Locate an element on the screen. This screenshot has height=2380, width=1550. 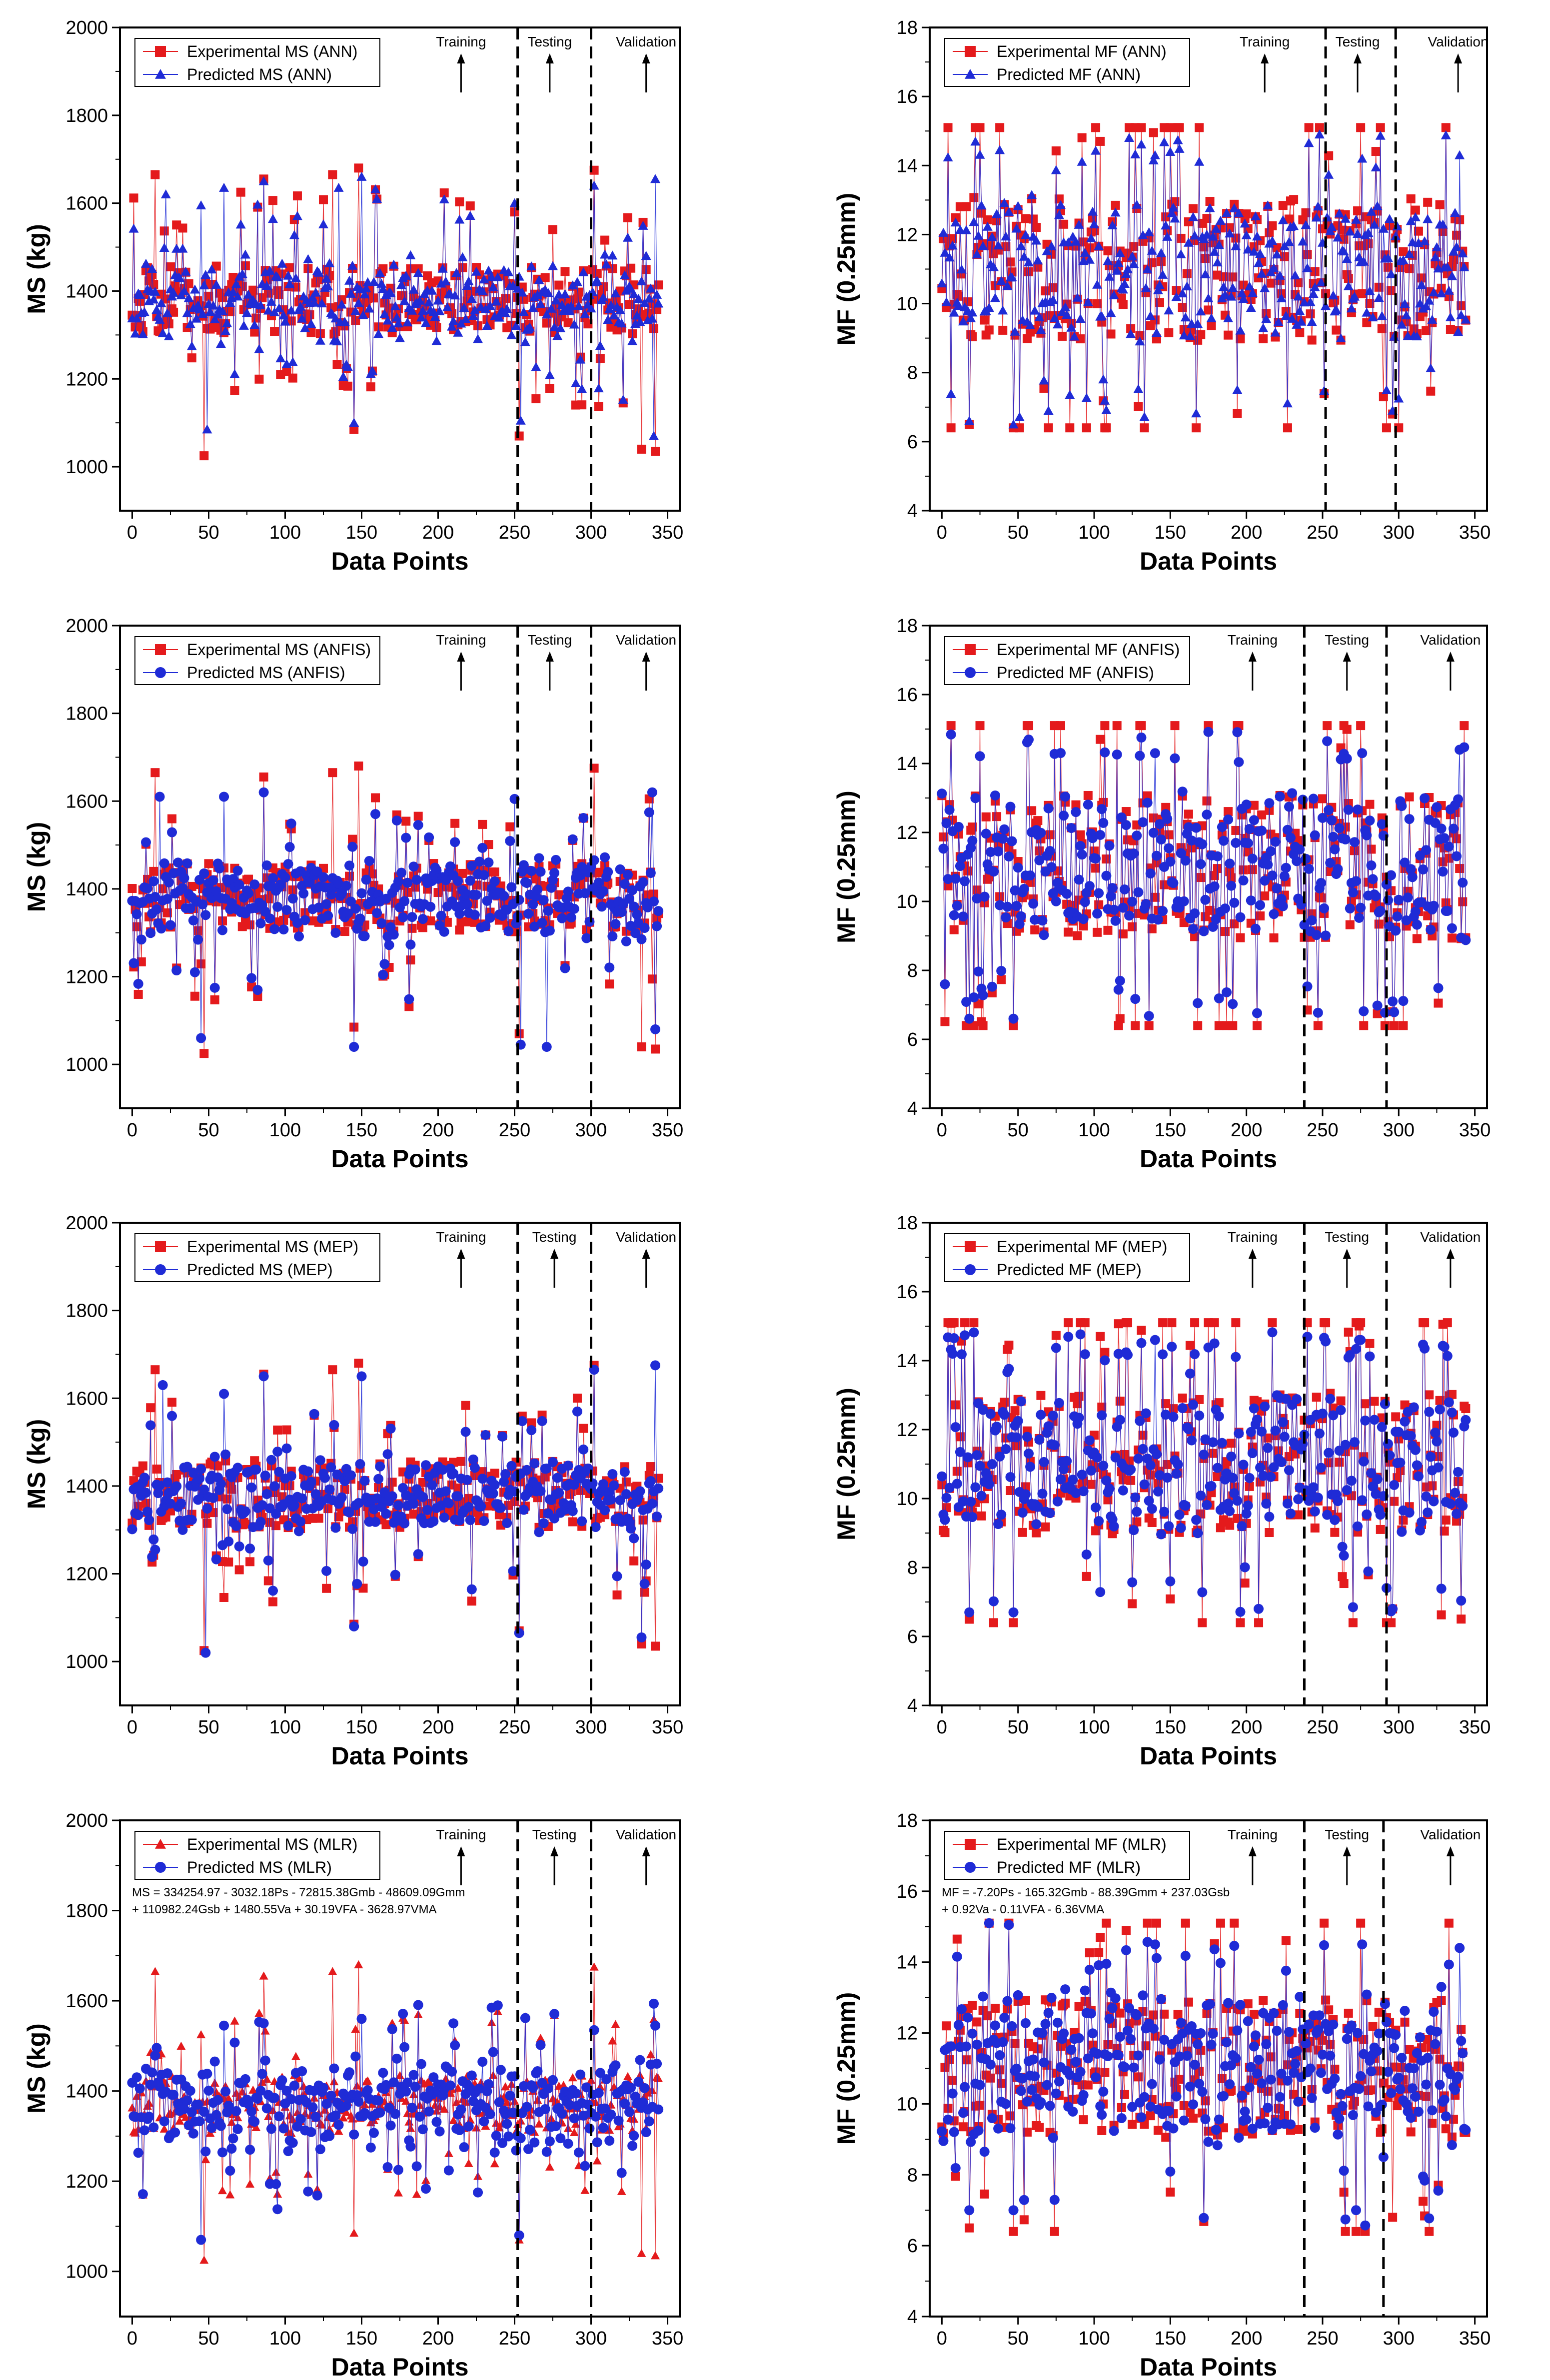
y-tick-label: 1000 is located at coordinates (86, 1661).